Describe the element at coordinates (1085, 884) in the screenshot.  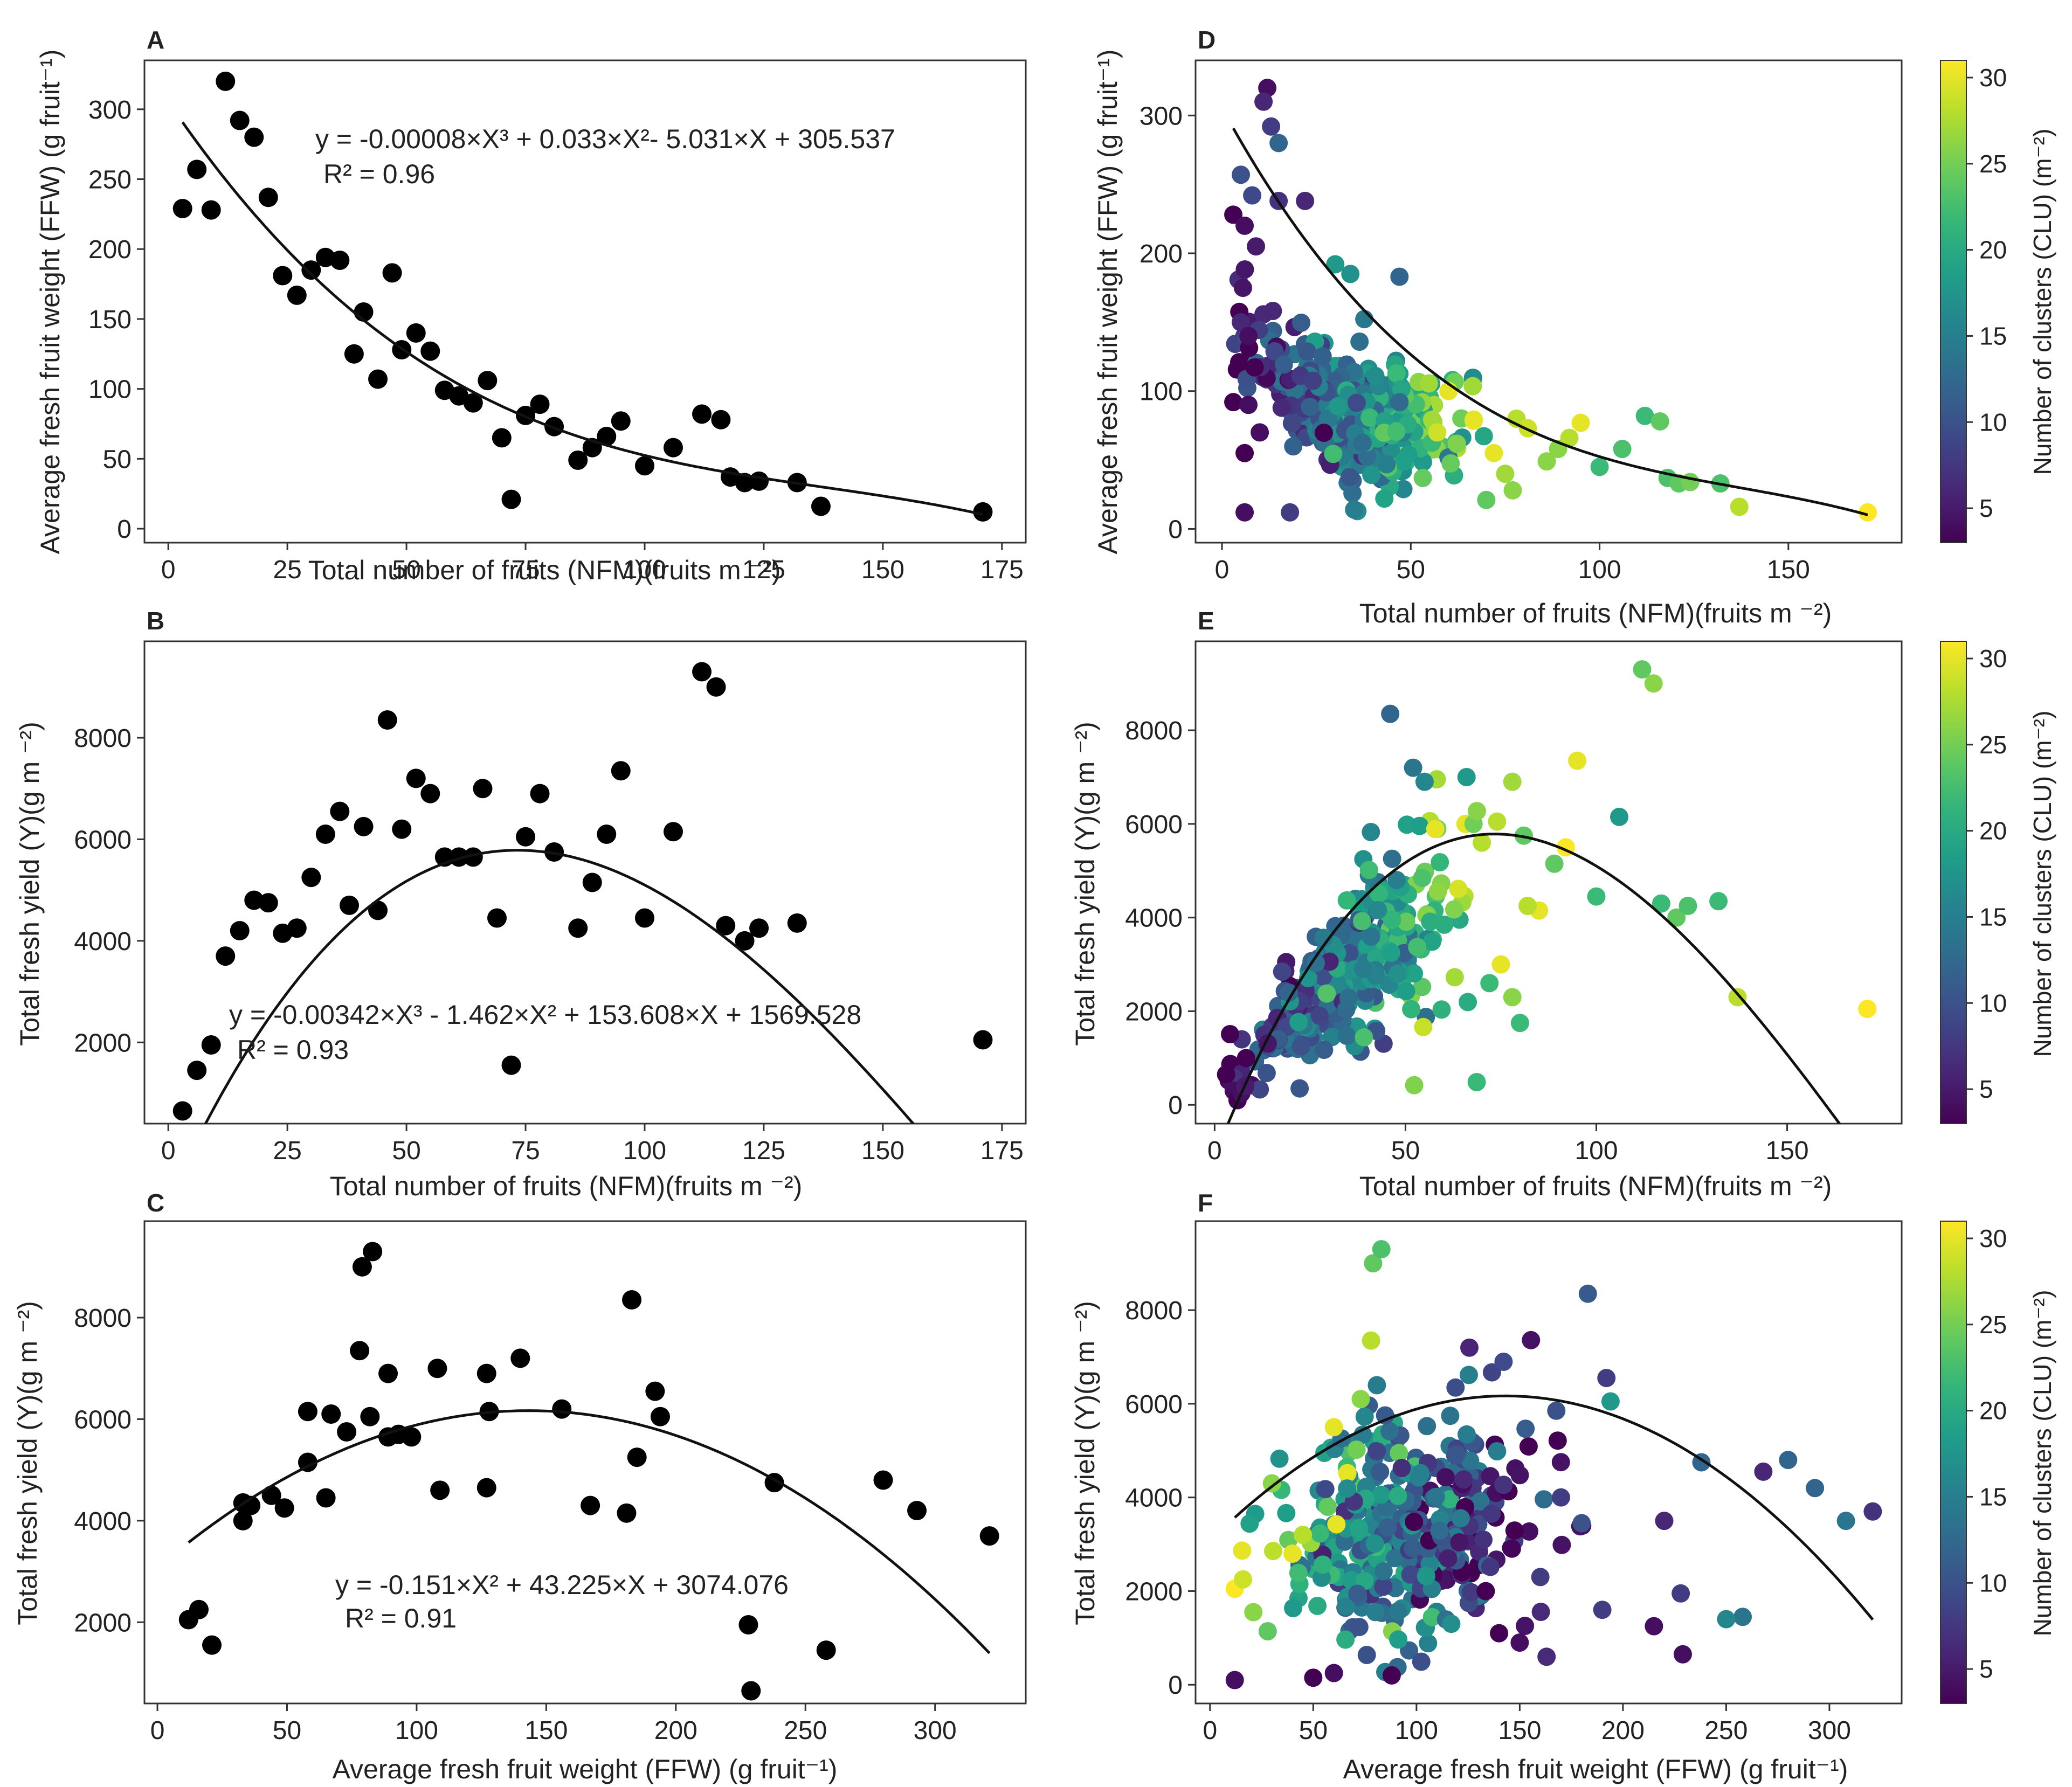
I see `y-axis-title: Total fresh yield (Y)(g m ⁻²)` at that location.